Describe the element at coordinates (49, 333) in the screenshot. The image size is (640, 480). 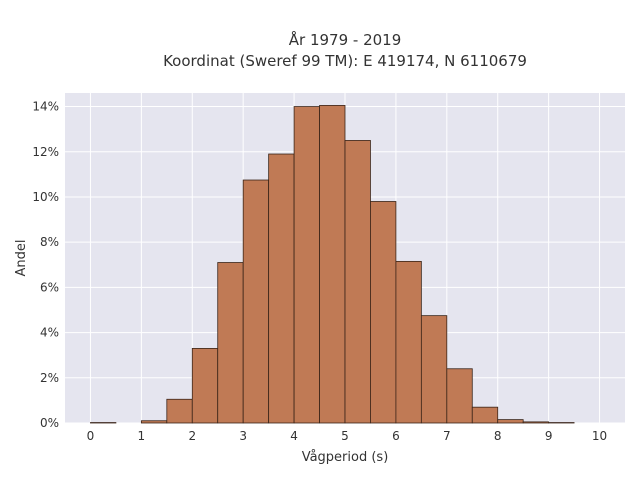
I see `y-tick-label: 4%` at that location.